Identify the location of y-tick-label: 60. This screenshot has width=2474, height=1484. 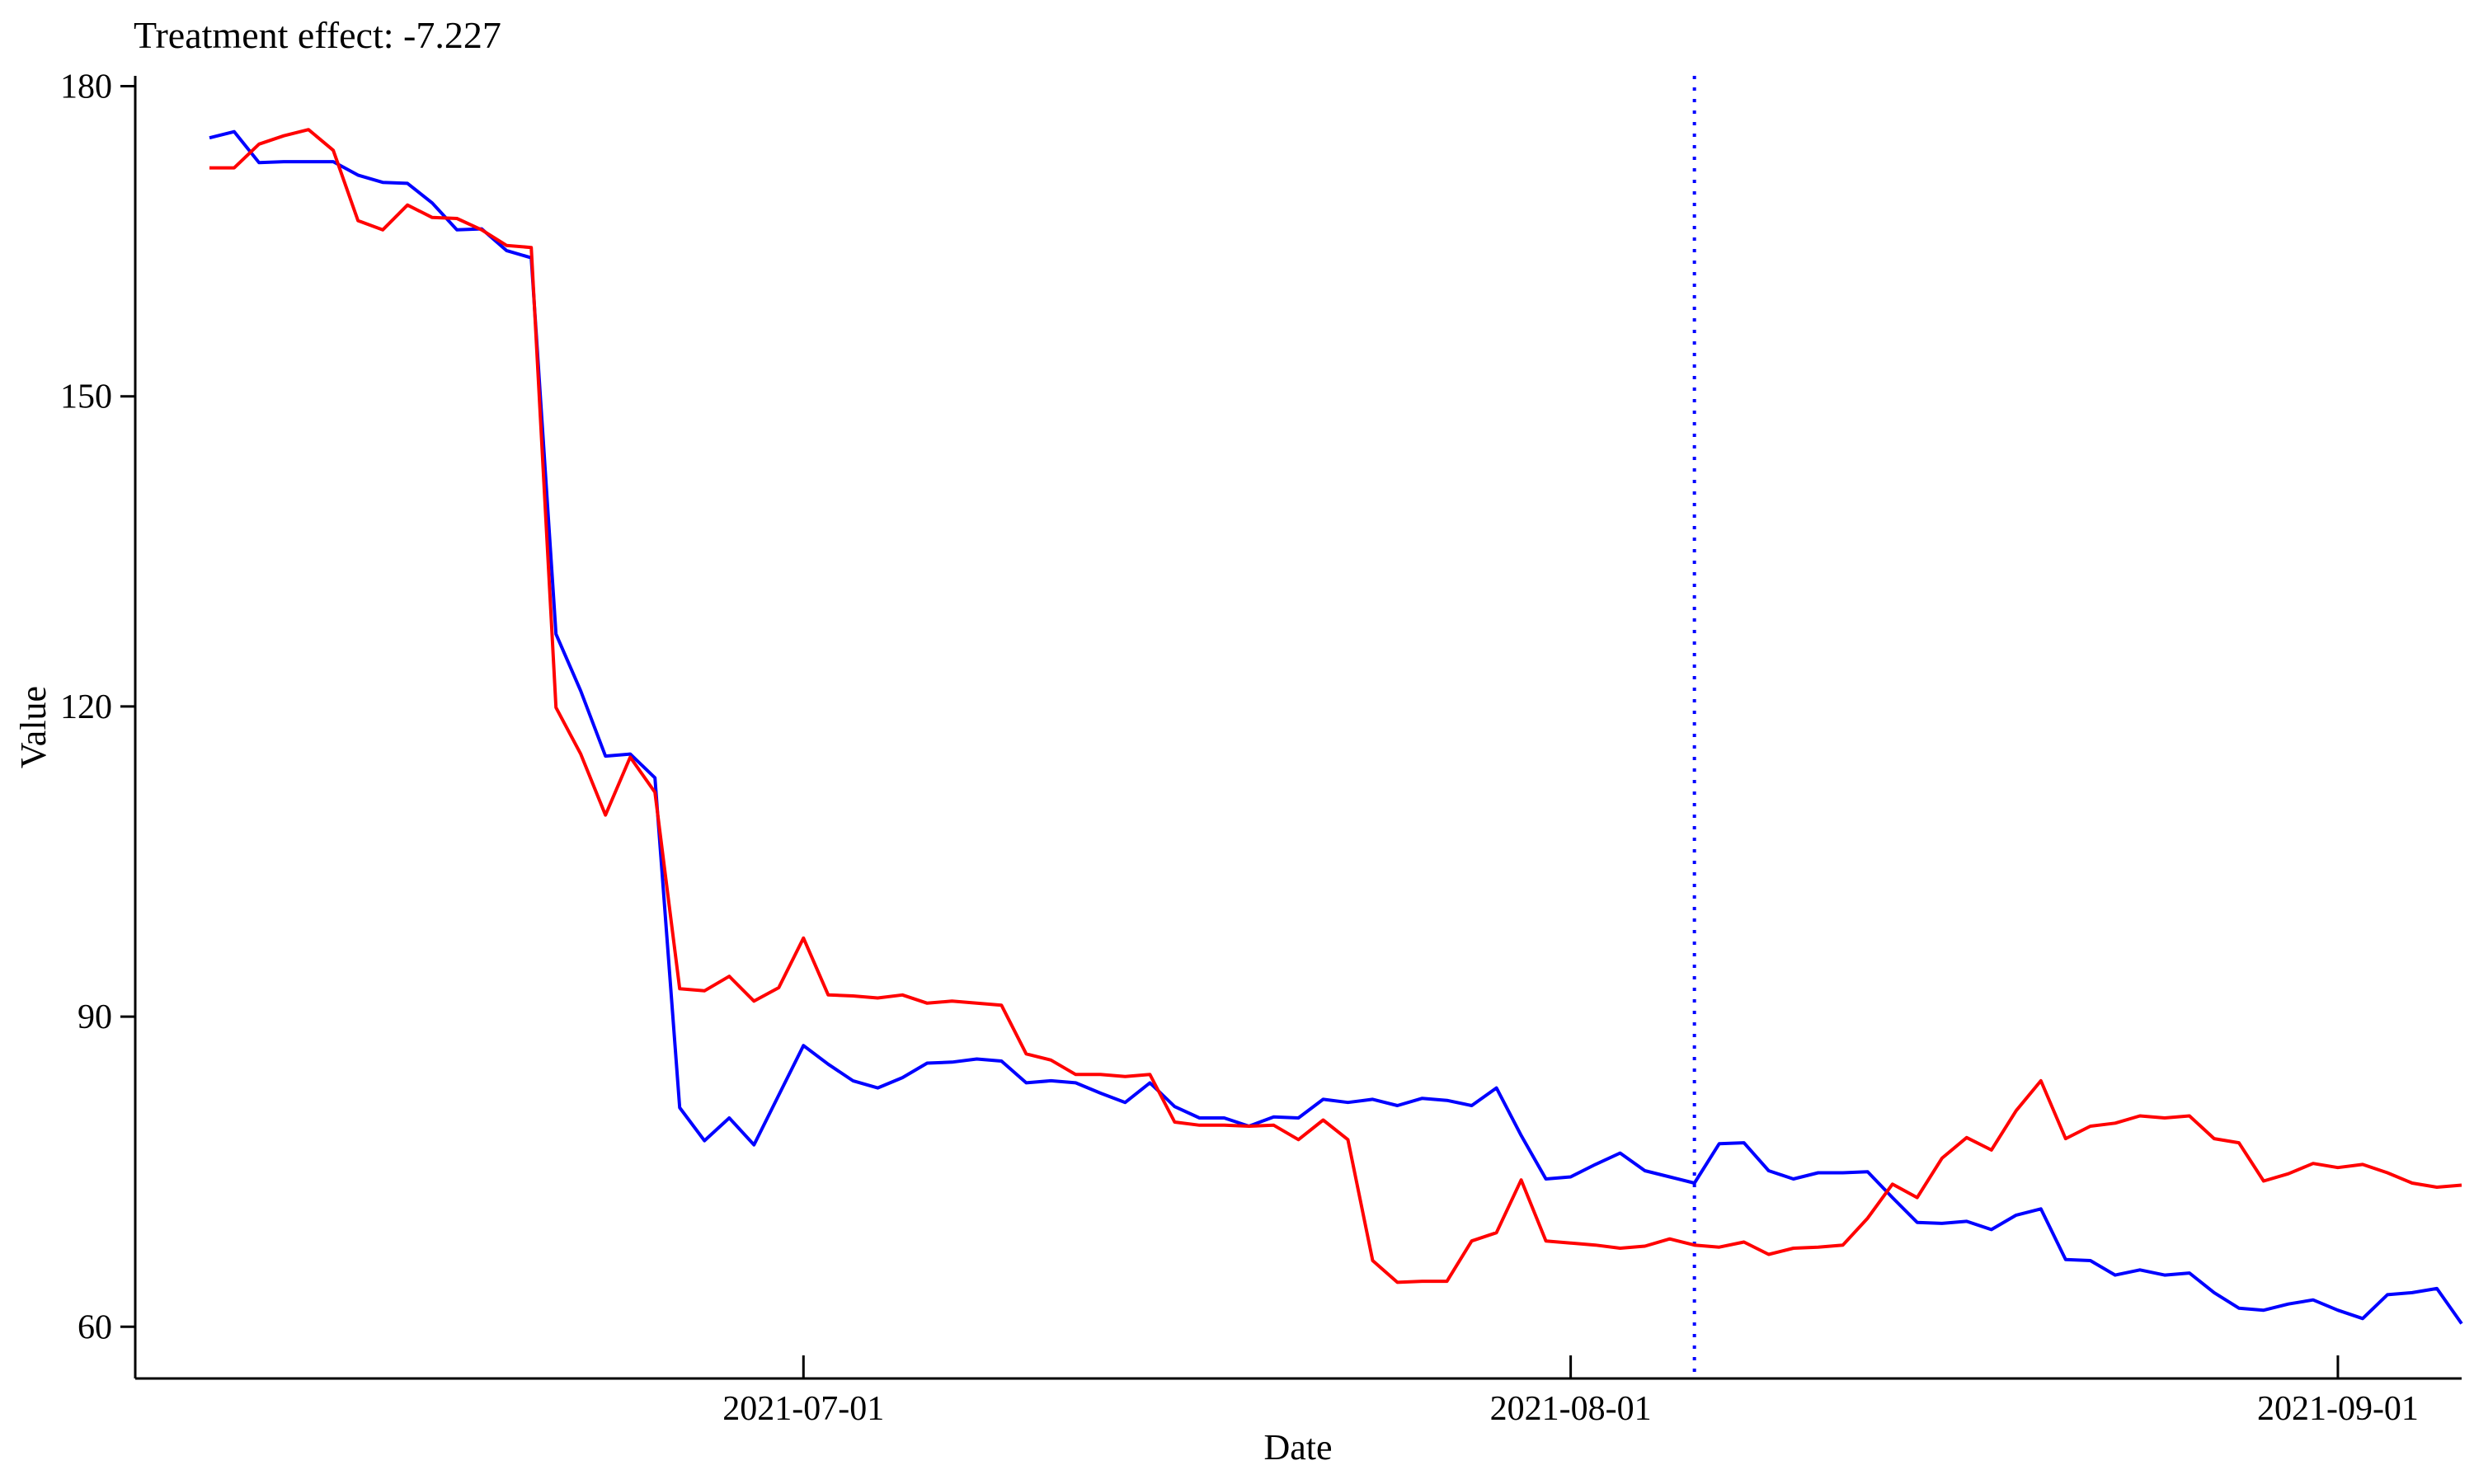
(95, 1327).